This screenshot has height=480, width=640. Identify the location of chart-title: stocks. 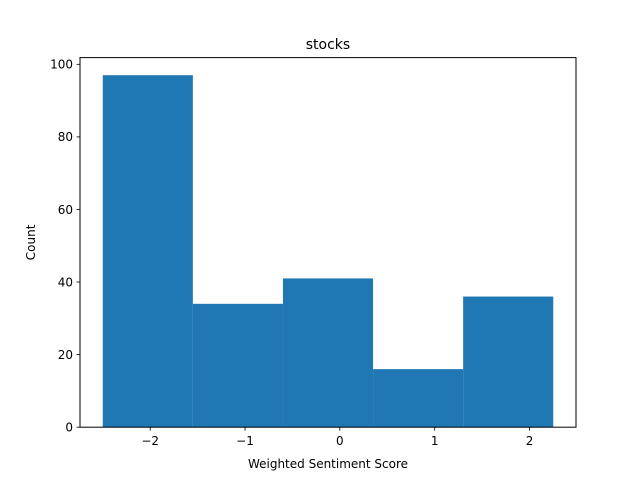
(328, 45).